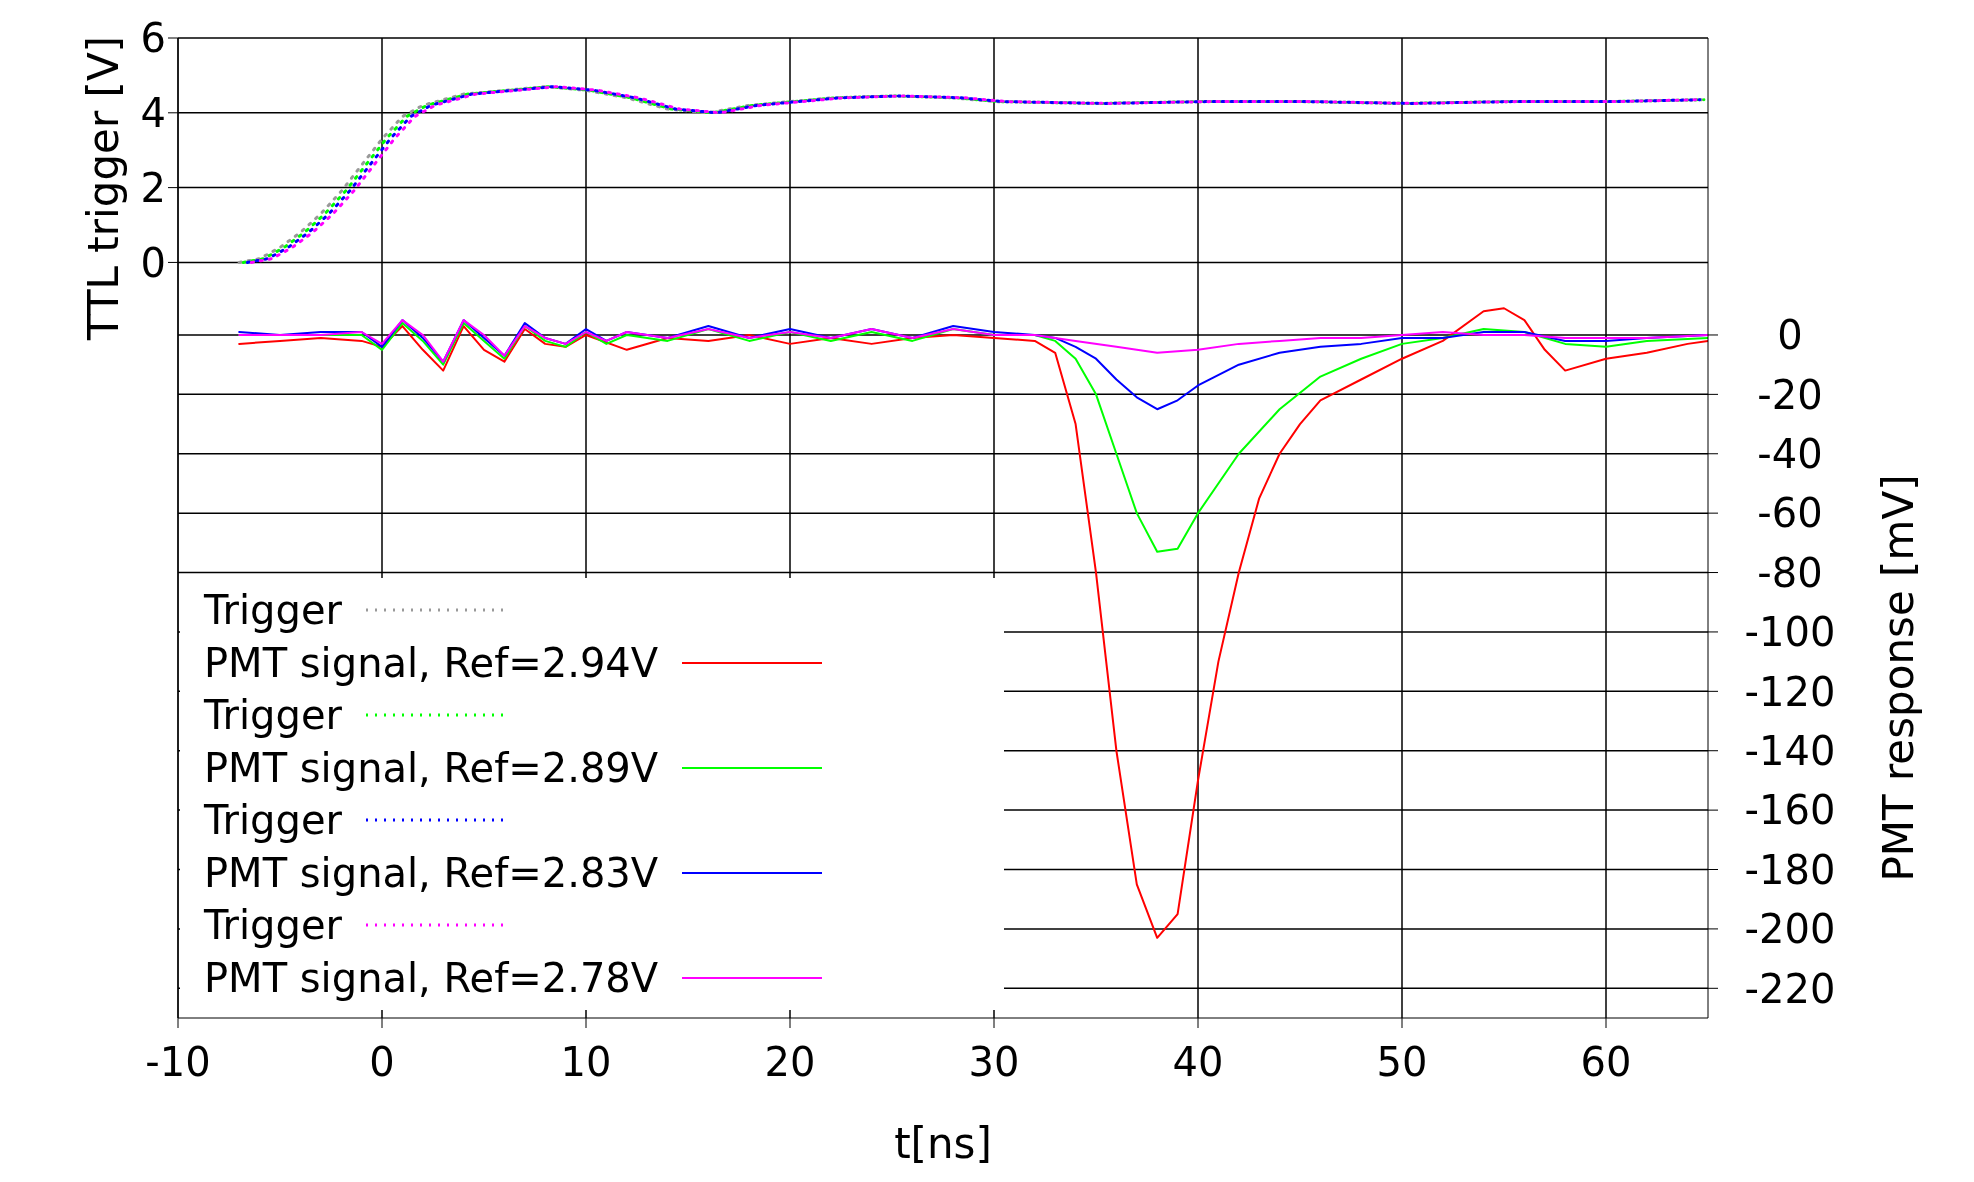  I want to click on y2-tick-label: -140, so click(1790, 750).